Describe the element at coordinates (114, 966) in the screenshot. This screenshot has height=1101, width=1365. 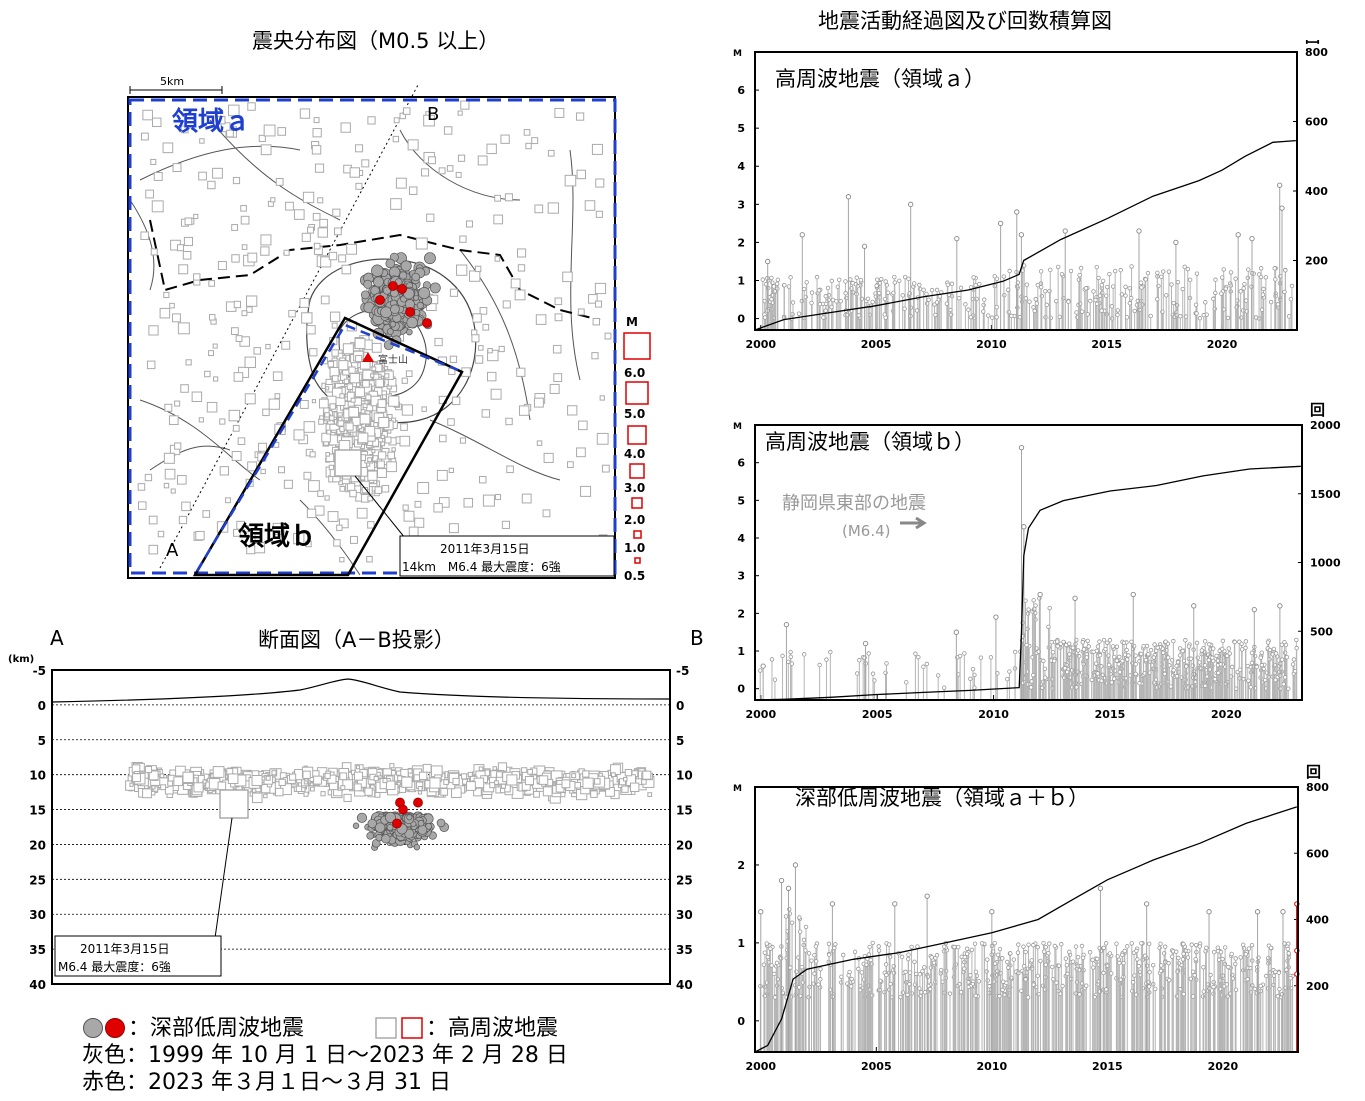
I see `section-callout-line2: M6.4 最大震度：6強` at that location.